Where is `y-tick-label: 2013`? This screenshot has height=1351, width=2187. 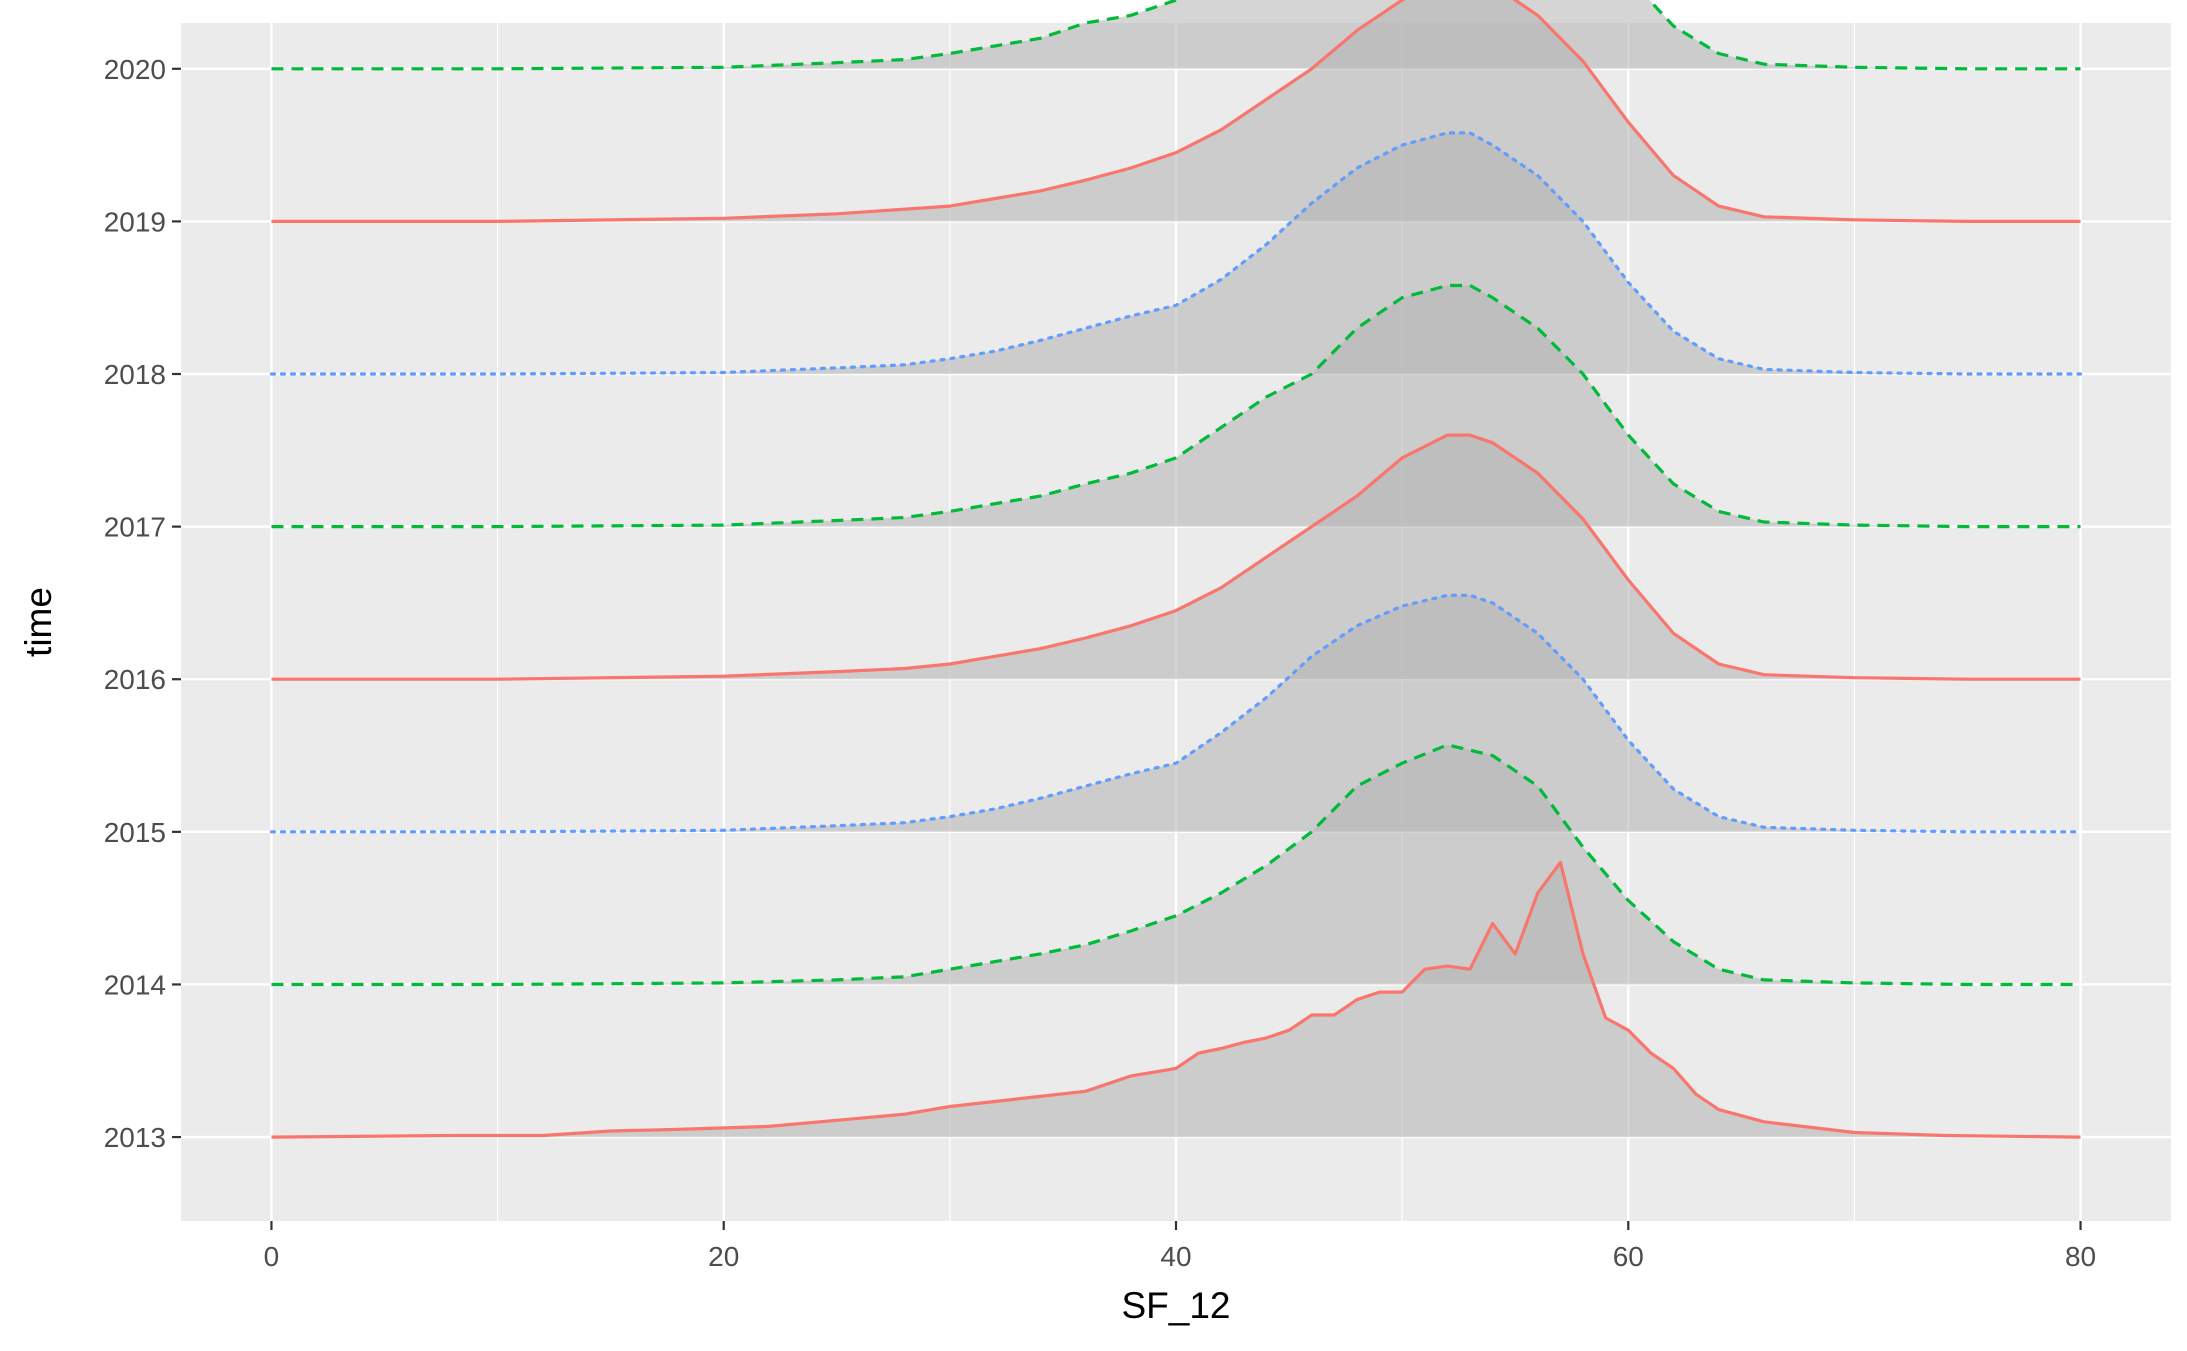 y-tick-label: 2013 is located at coordinates (135, 1137).